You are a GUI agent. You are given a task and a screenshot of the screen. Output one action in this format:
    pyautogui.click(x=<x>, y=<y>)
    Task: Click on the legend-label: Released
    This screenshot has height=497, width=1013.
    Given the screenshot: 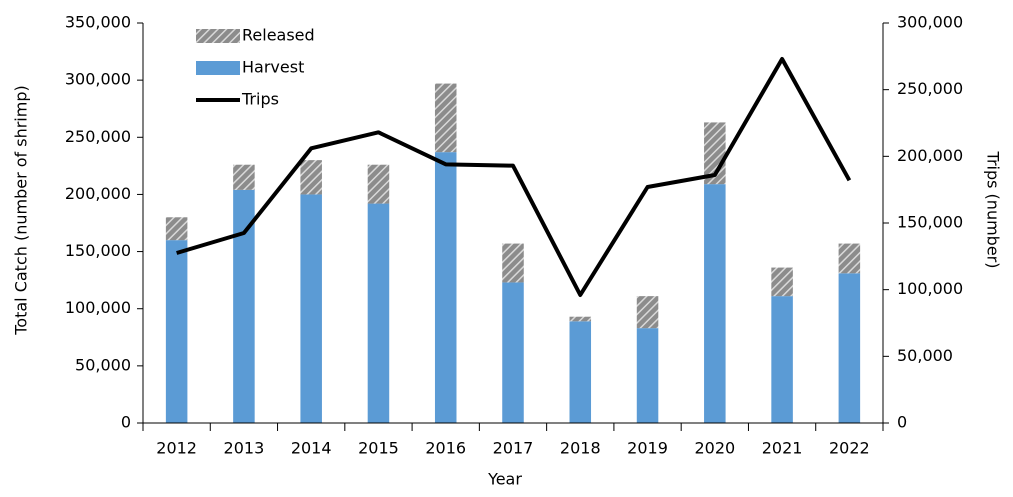 What is the action you would take?
    pyautogui.click(x=278, y=35)
    